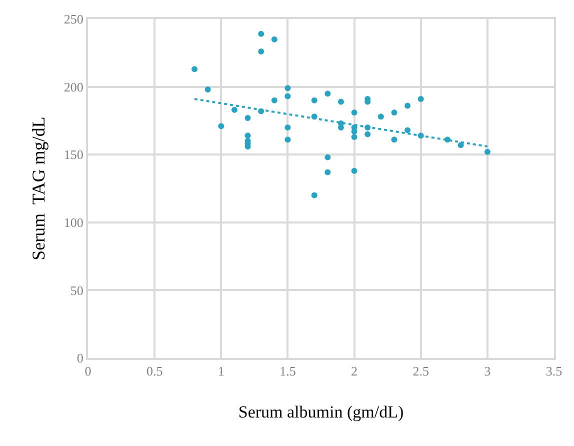  What do you see at coordinates (74, 19) in the screenshot?
I see `y-tick-label: 250` at bounding box center [74, 19].